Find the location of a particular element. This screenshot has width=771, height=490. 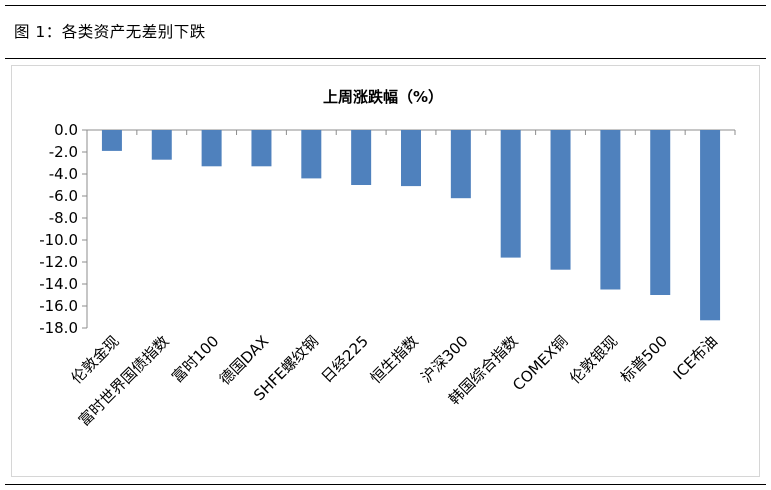

y-tick-label: -6.0 is located at coordinates (63, 196).